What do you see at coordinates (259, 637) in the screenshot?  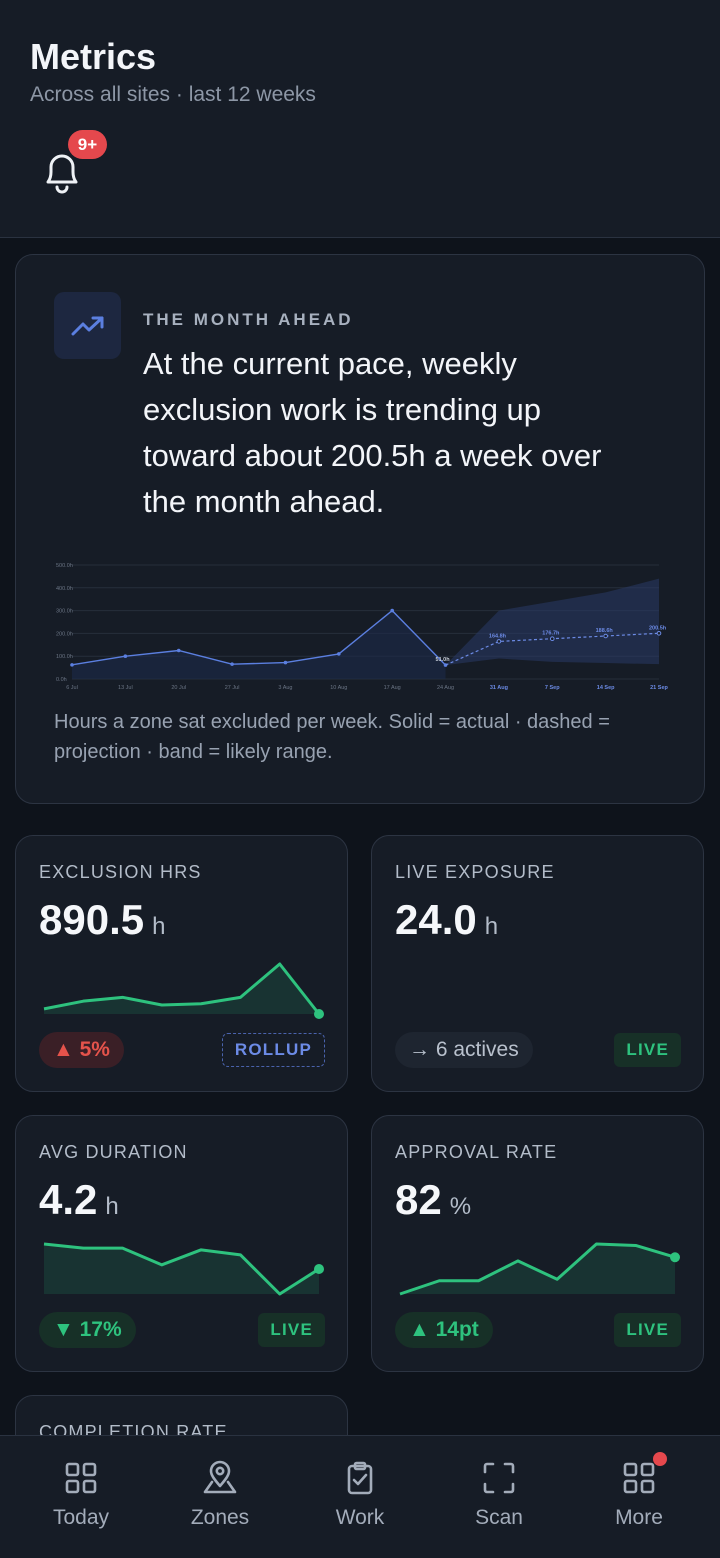 I see `actual-line` at bounding box center [259, 637].